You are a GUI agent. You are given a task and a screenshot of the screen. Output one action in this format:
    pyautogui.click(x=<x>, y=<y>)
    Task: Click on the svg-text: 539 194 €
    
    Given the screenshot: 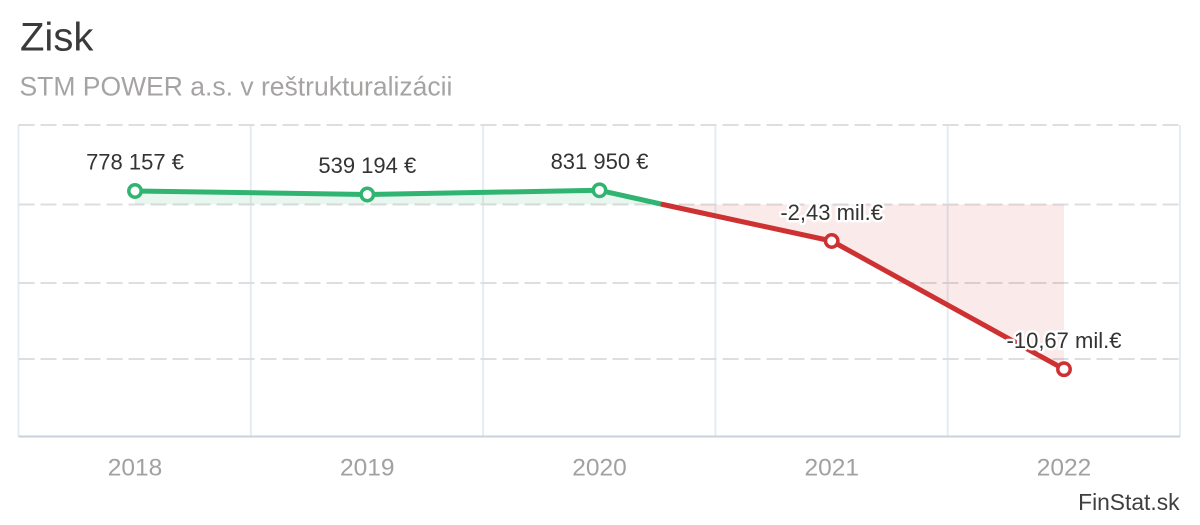 What is the action you would take?
    pyautogui.click(x=367, y=165)
    